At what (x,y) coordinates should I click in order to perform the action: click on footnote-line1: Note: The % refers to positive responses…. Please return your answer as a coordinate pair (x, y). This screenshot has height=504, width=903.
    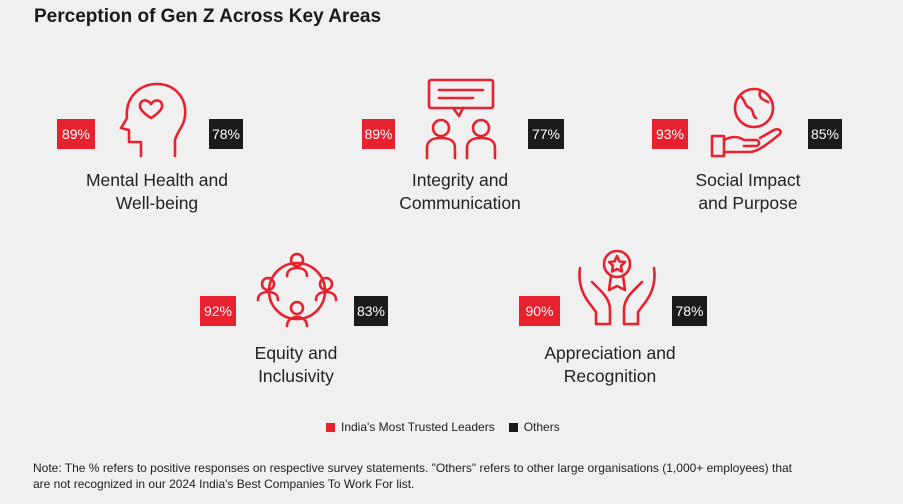
    Looking at the image, I should click on (413, 468).